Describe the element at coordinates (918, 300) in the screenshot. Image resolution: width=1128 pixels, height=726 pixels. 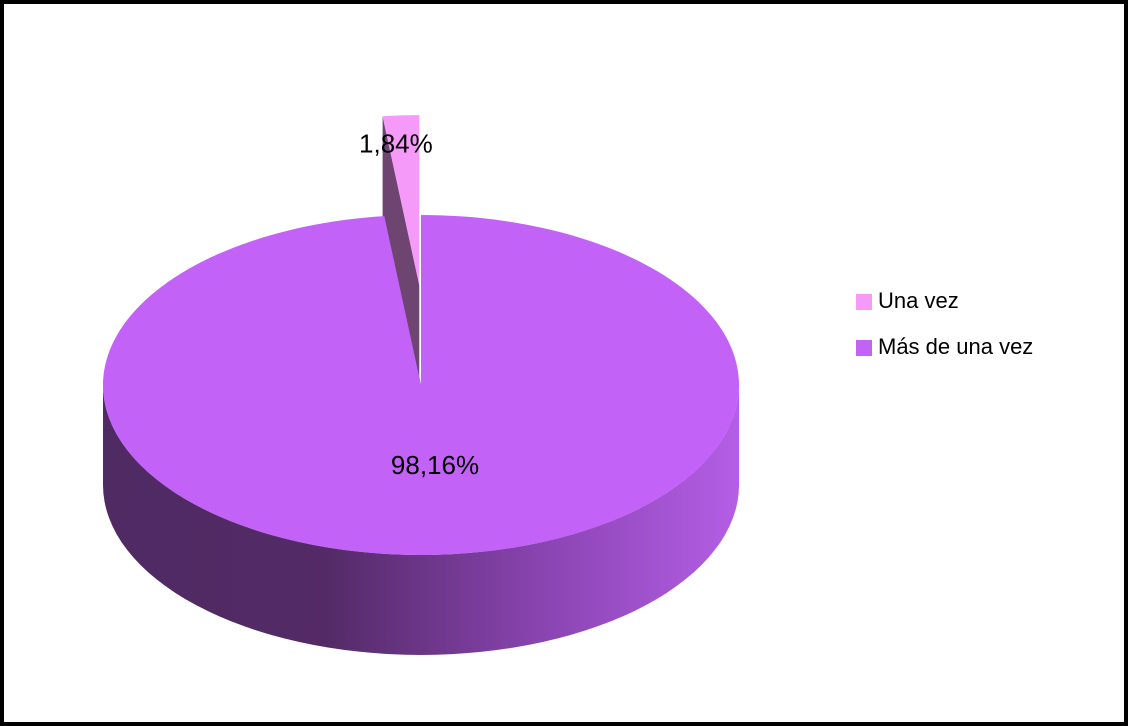
I see `legend-label: Una vez` at that location.